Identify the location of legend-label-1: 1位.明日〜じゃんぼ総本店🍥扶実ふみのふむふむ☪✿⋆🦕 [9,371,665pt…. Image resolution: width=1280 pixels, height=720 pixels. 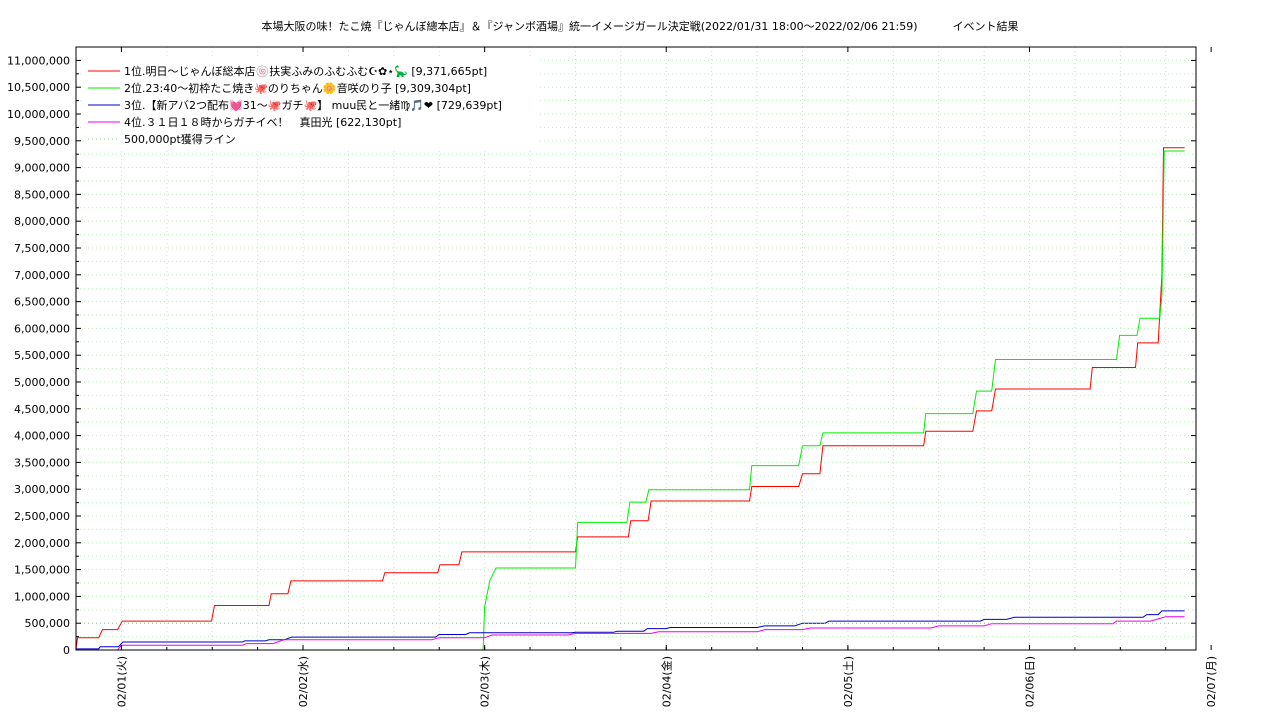
(305, 71).